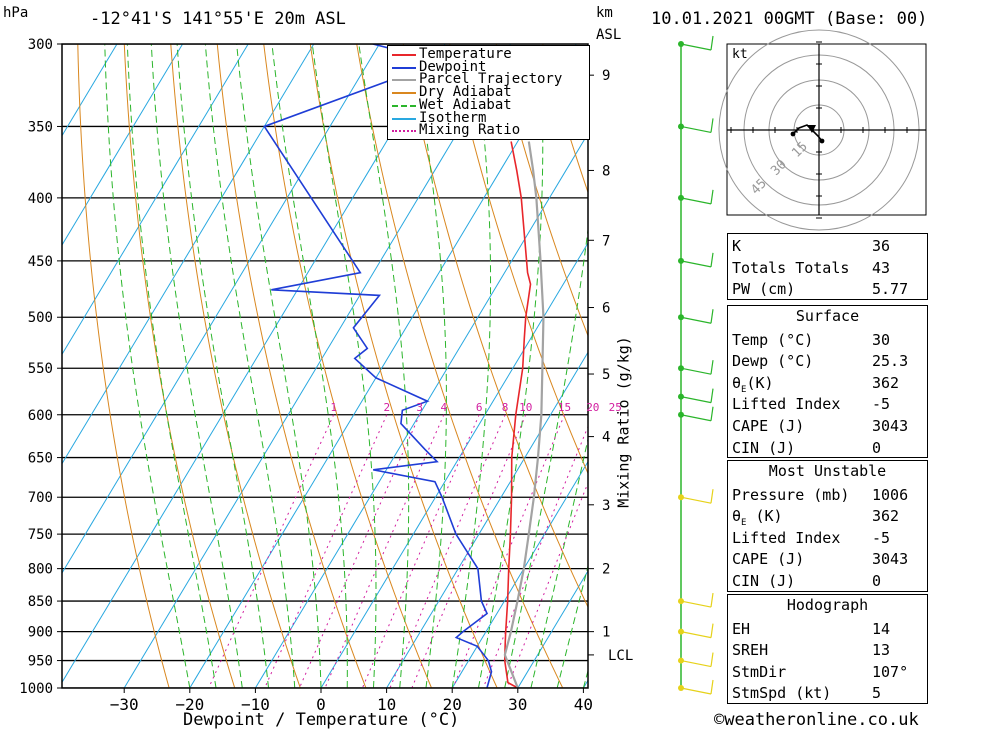  Describe the element at coordinates (453, 117) in the screenshot. I see `legend-label: Isotherm` at that location.